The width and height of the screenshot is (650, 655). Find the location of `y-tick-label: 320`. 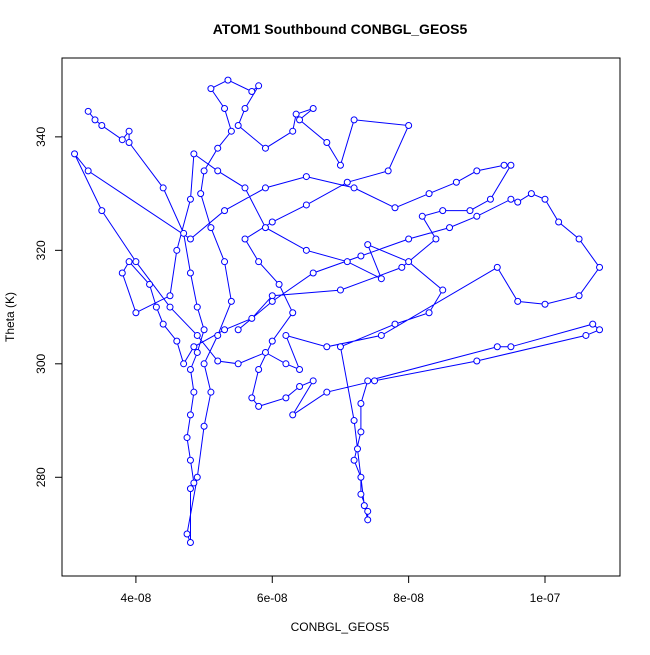

y-tick-label: 320 is located at coordinates (41, 250).